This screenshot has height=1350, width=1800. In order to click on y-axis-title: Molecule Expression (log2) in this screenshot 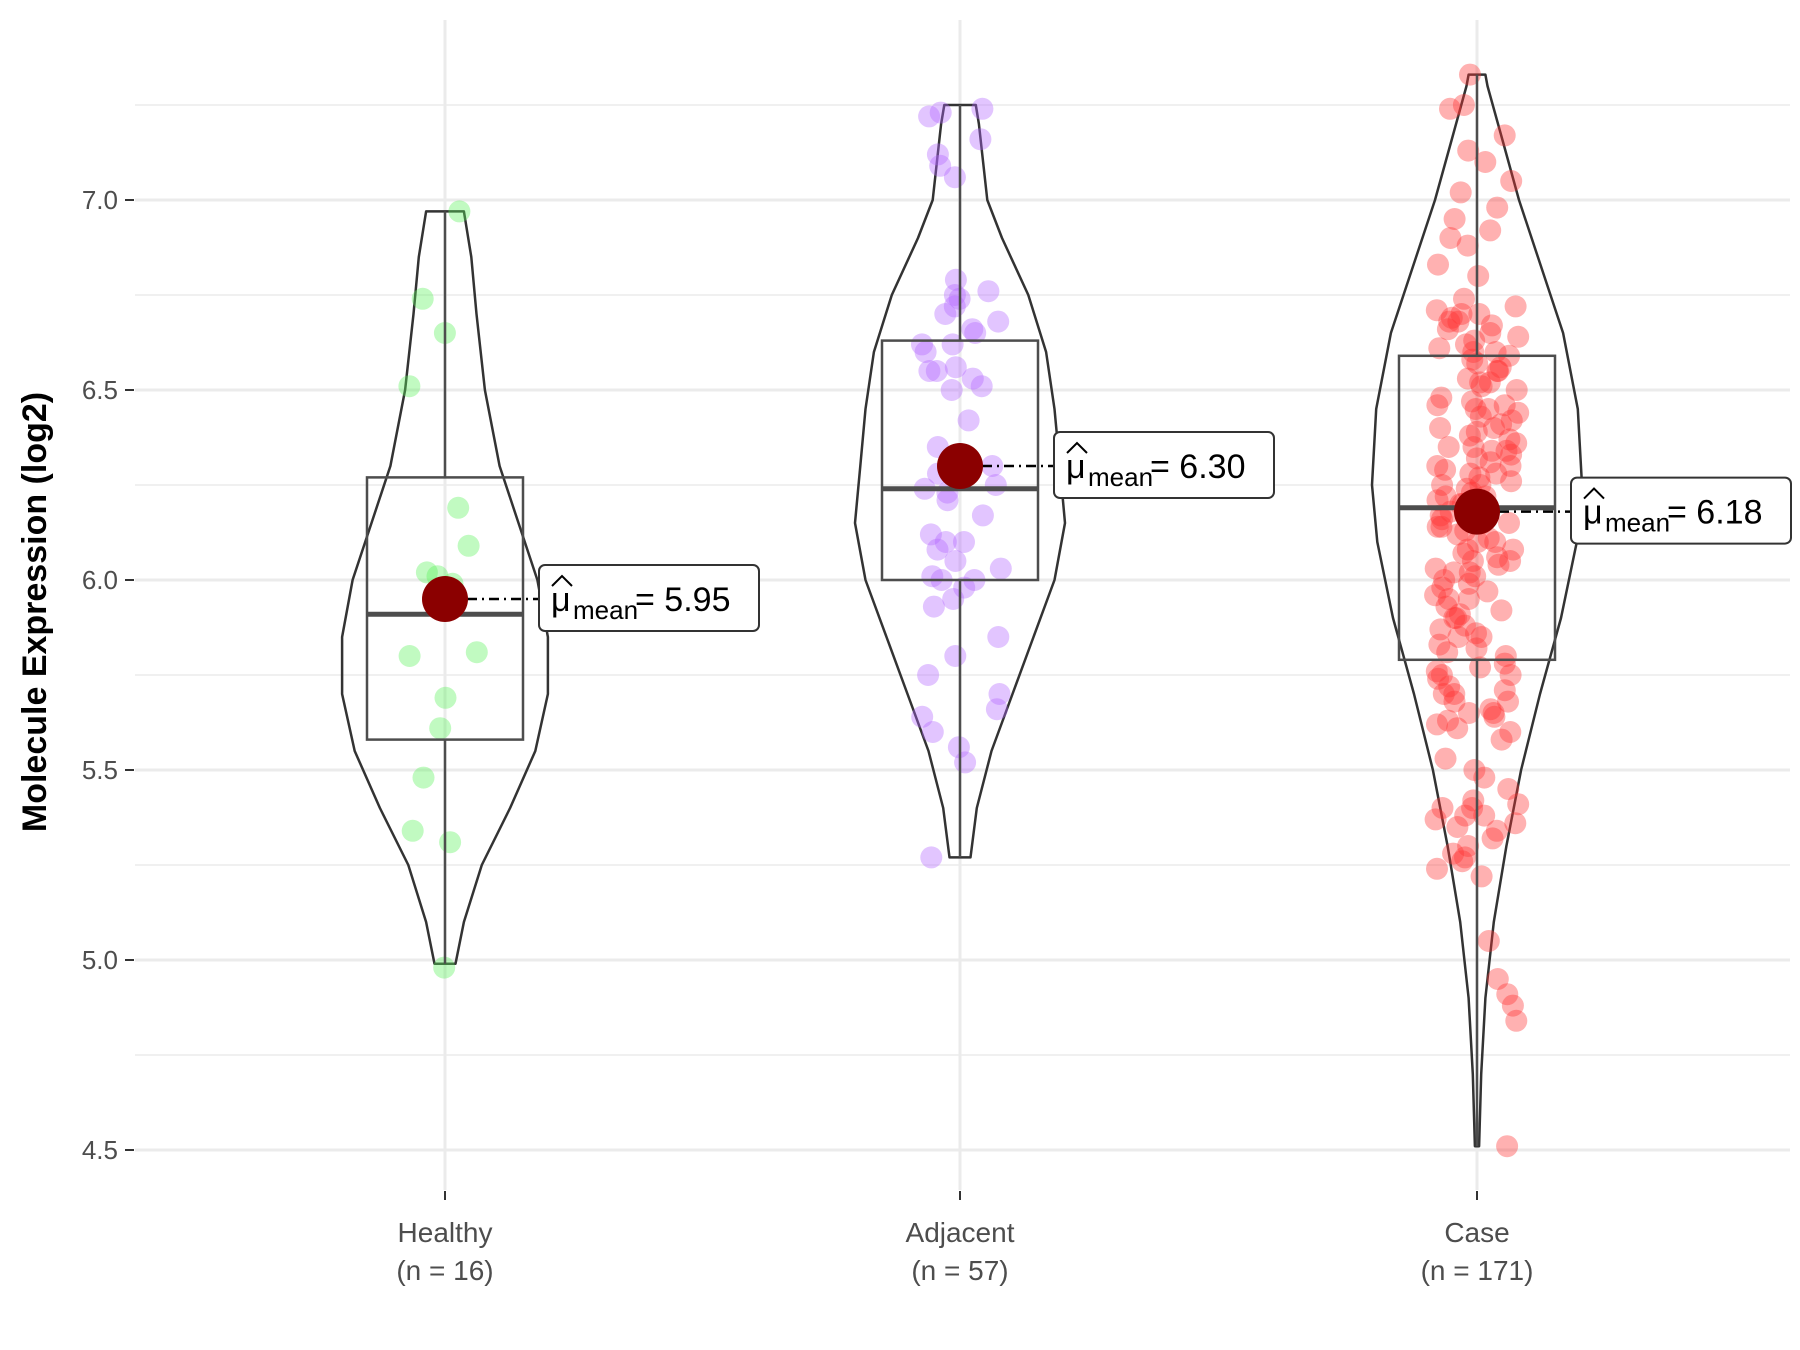, I will do `click(35, 612)`.